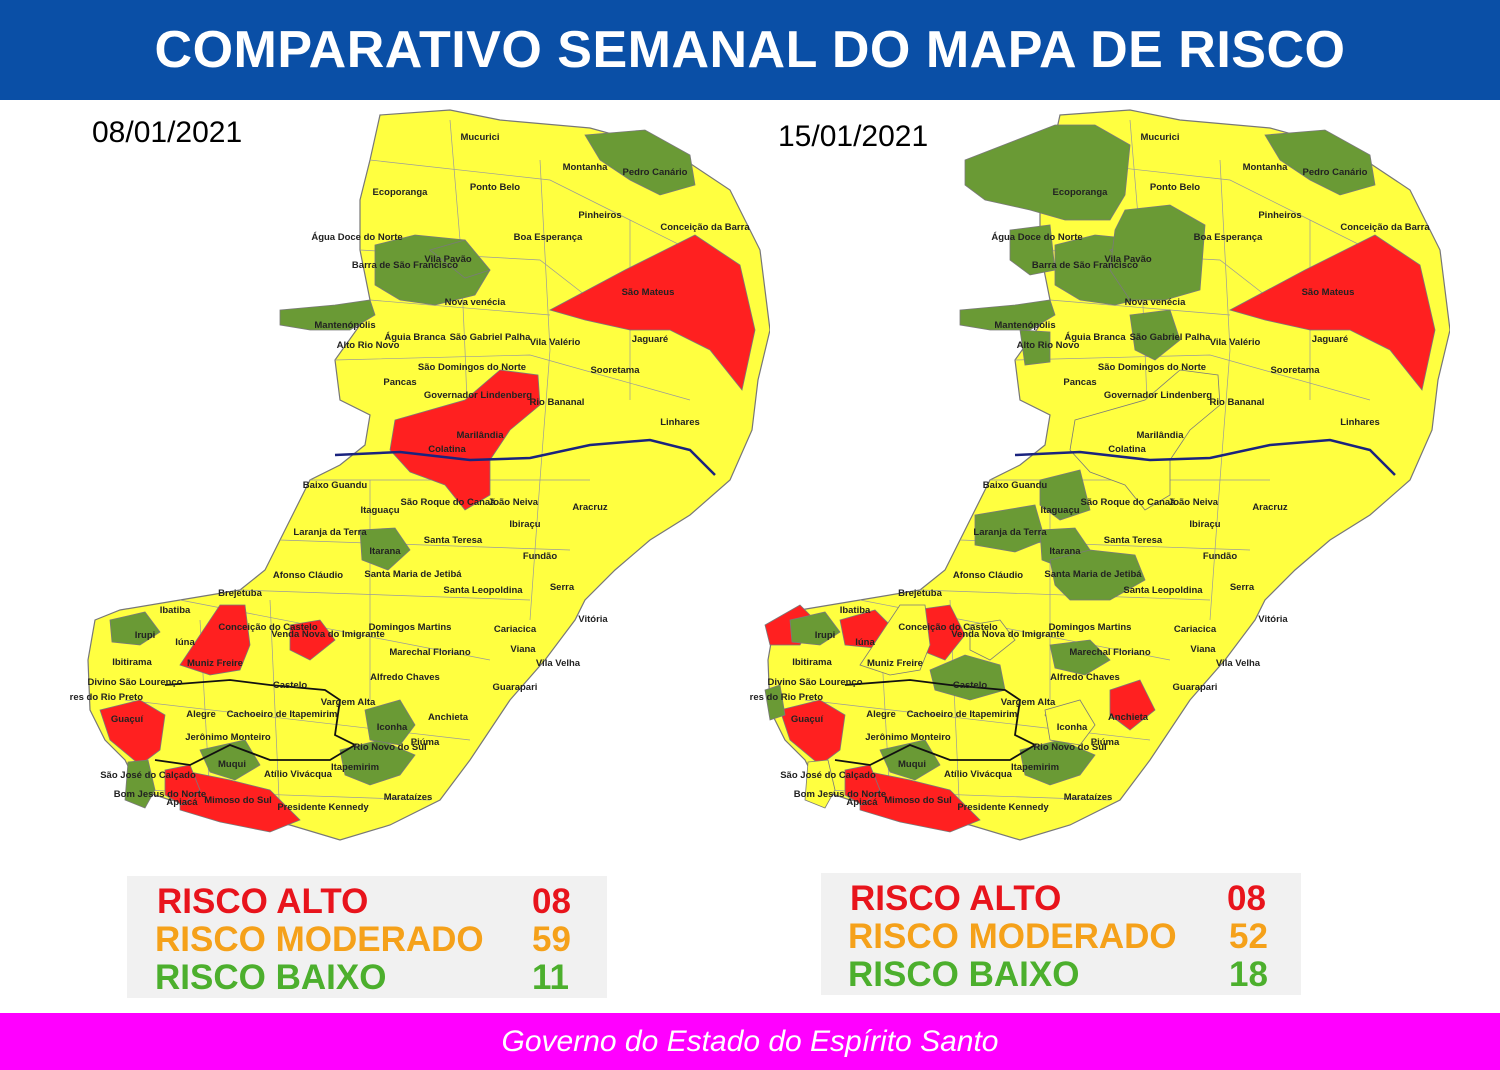 The height and width of the screenshot is (1070, 1500). Describe the element at coordinates (1065, 495) in the screenshot. I see `region-itaguacu-right` at that location.